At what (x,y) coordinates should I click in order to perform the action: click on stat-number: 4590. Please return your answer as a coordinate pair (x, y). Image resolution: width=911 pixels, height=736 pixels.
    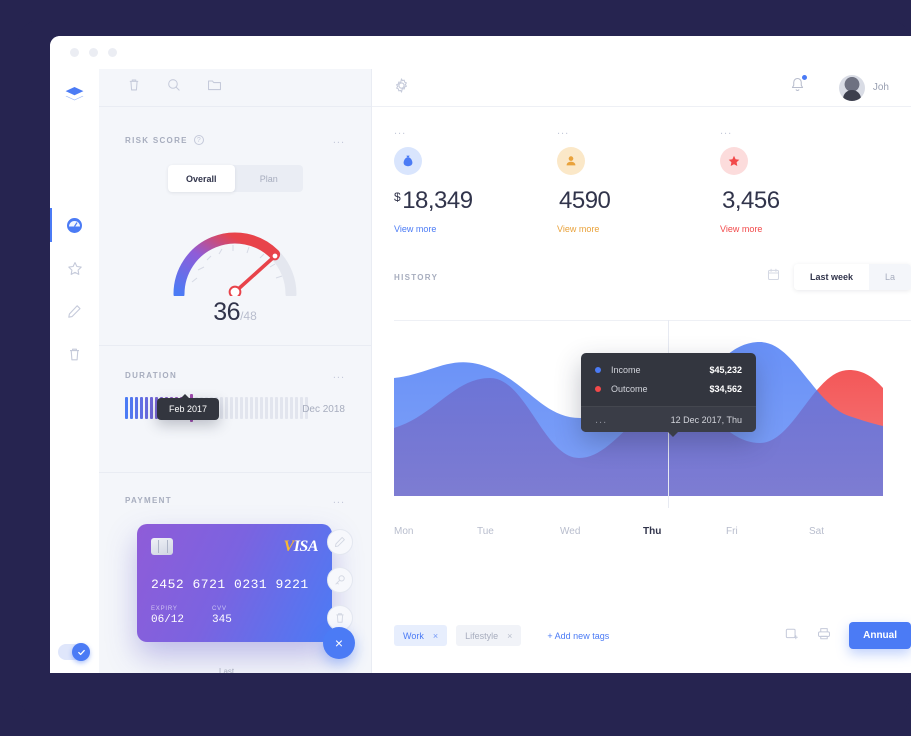
    Looking at the image, I should click on (585, 200).